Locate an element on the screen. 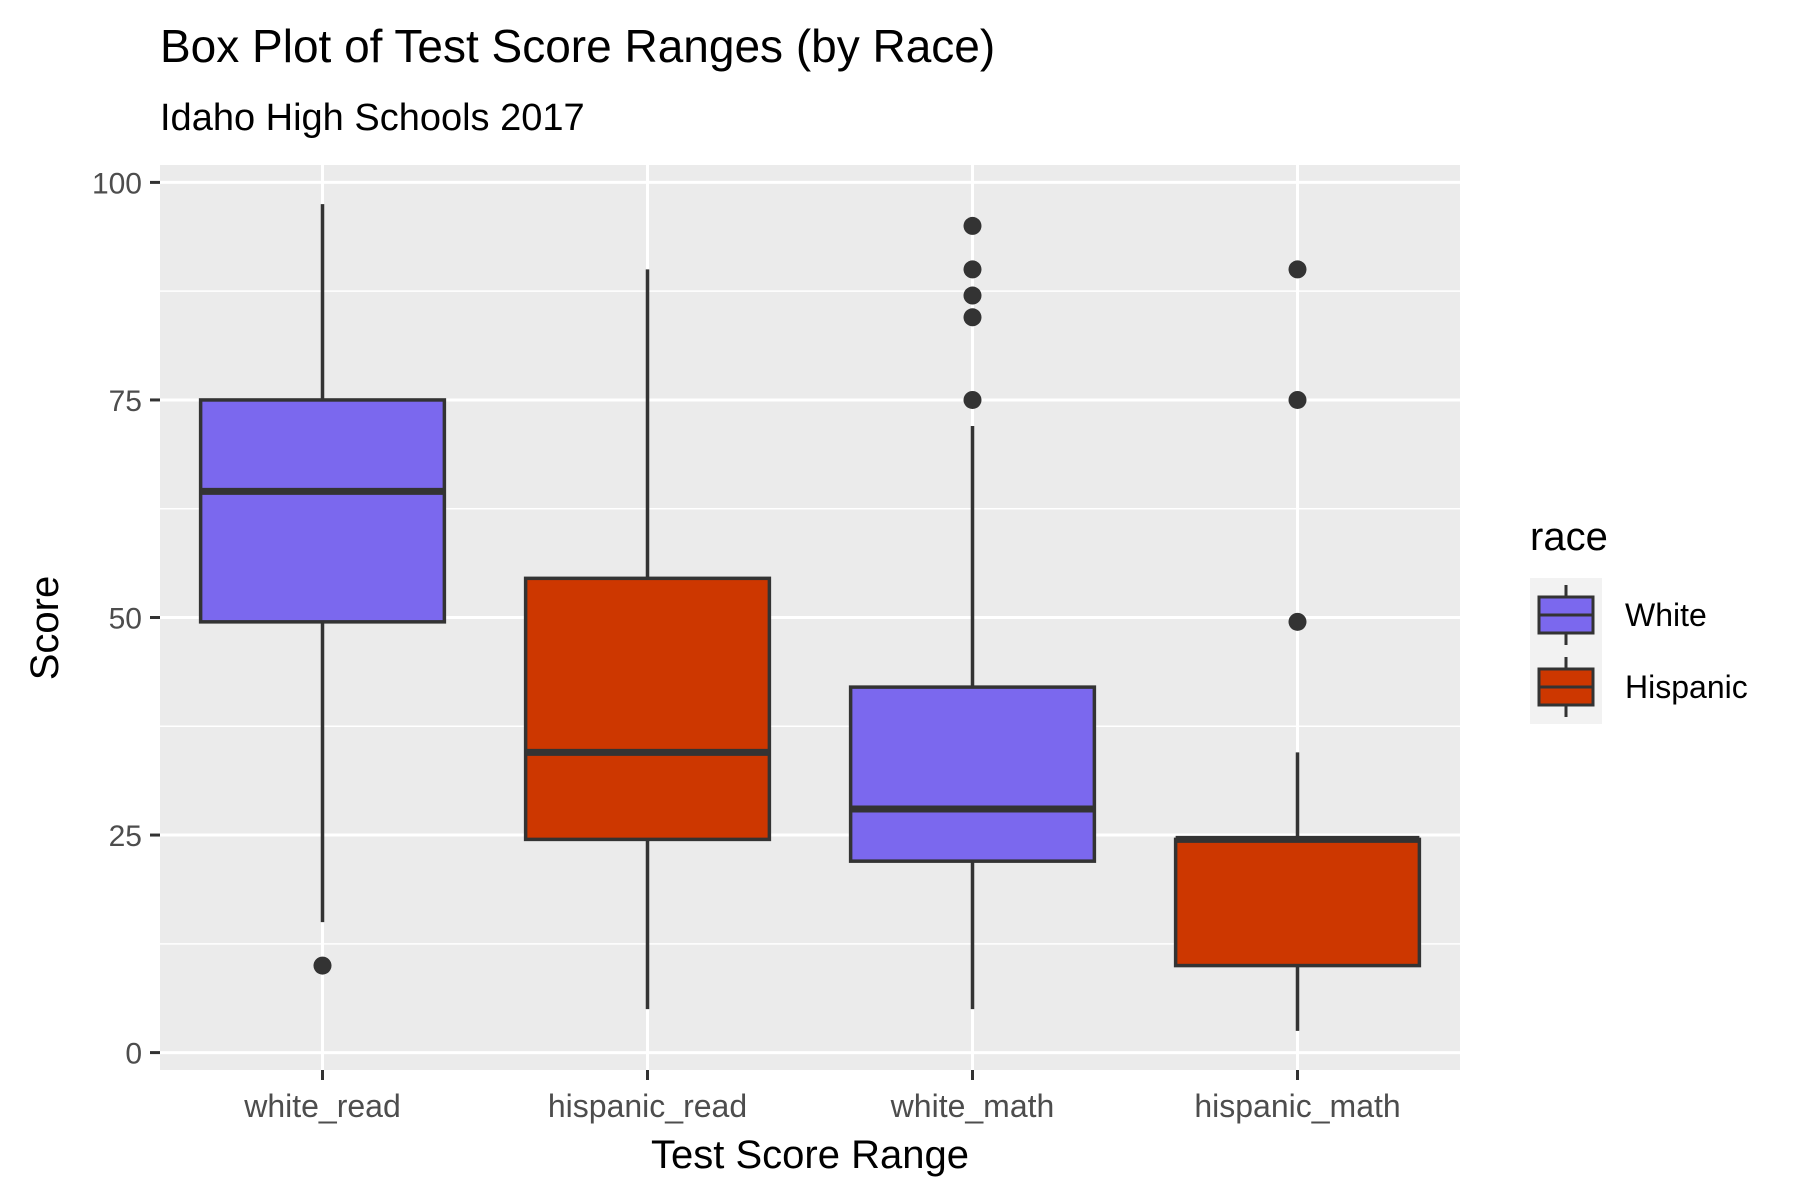  x-tick-label: white_read is located at coordinates (322, 1106).